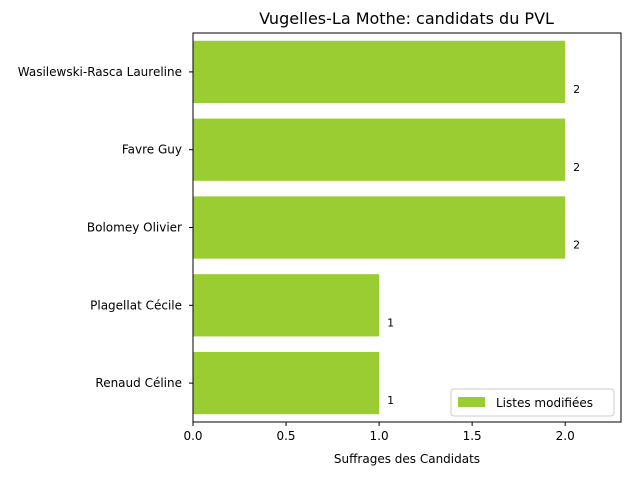 The width and height of the screenshot is (640, 480). I want to click on legend: Listes modifiées, so click(532, 402).